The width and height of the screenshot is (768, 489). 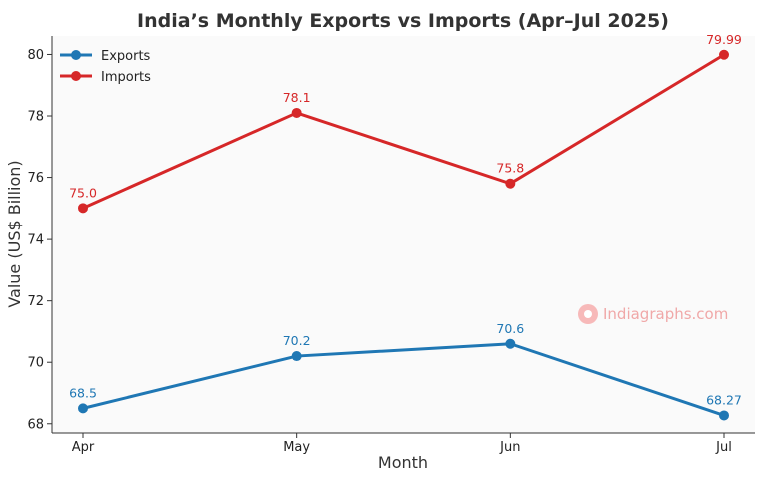 What do you see at coordinates (35, 240) in the screenshot?
I see `y-tick-label: 74` at bounding box center [35, 240].